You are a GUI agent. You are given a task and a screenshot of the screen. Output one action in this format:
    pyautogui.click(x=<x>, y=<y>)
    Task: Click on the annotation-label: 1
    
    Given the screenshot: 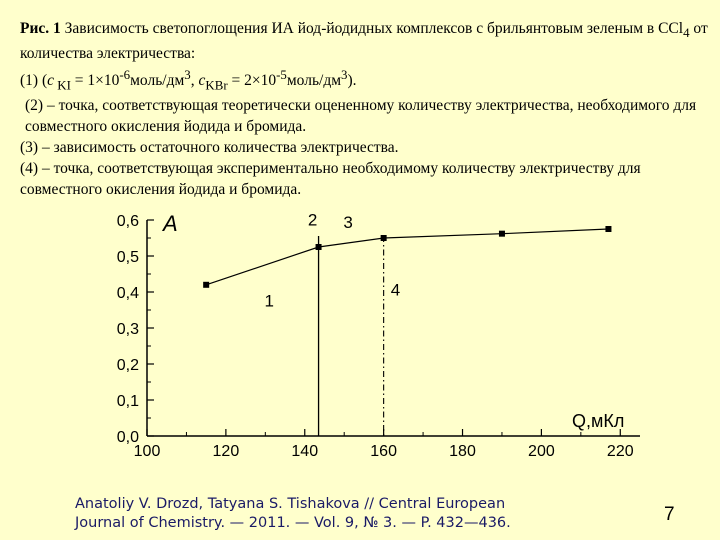 What is the action you would take?
    pyautogui.click(x=269, y=300)
    